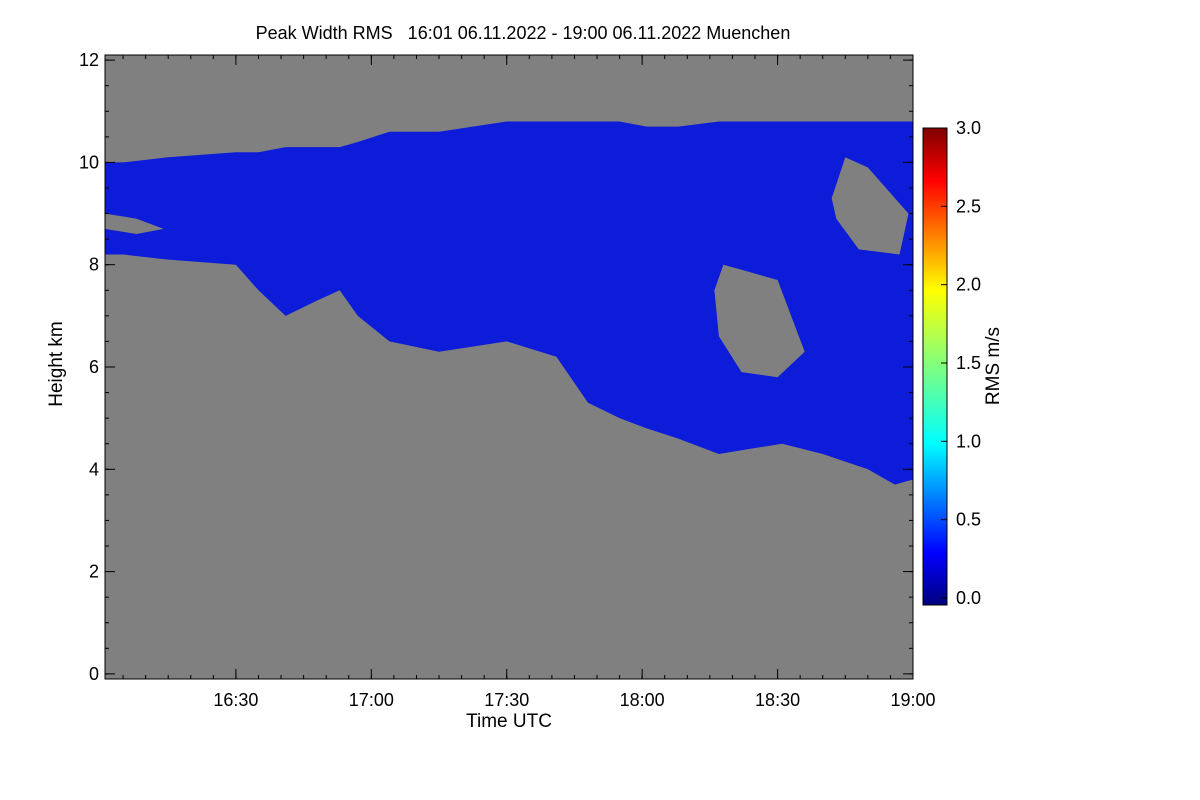  I want to click on y-tick-label: 12, so click(89, 60).